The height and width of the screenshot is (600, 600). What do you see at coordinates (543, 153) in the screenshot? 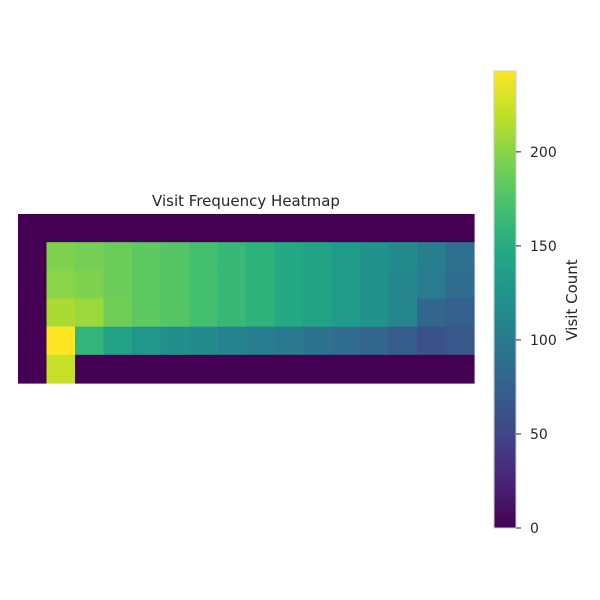
I see `colorbar-tick-label: 200` at bounding box center [543, 153].